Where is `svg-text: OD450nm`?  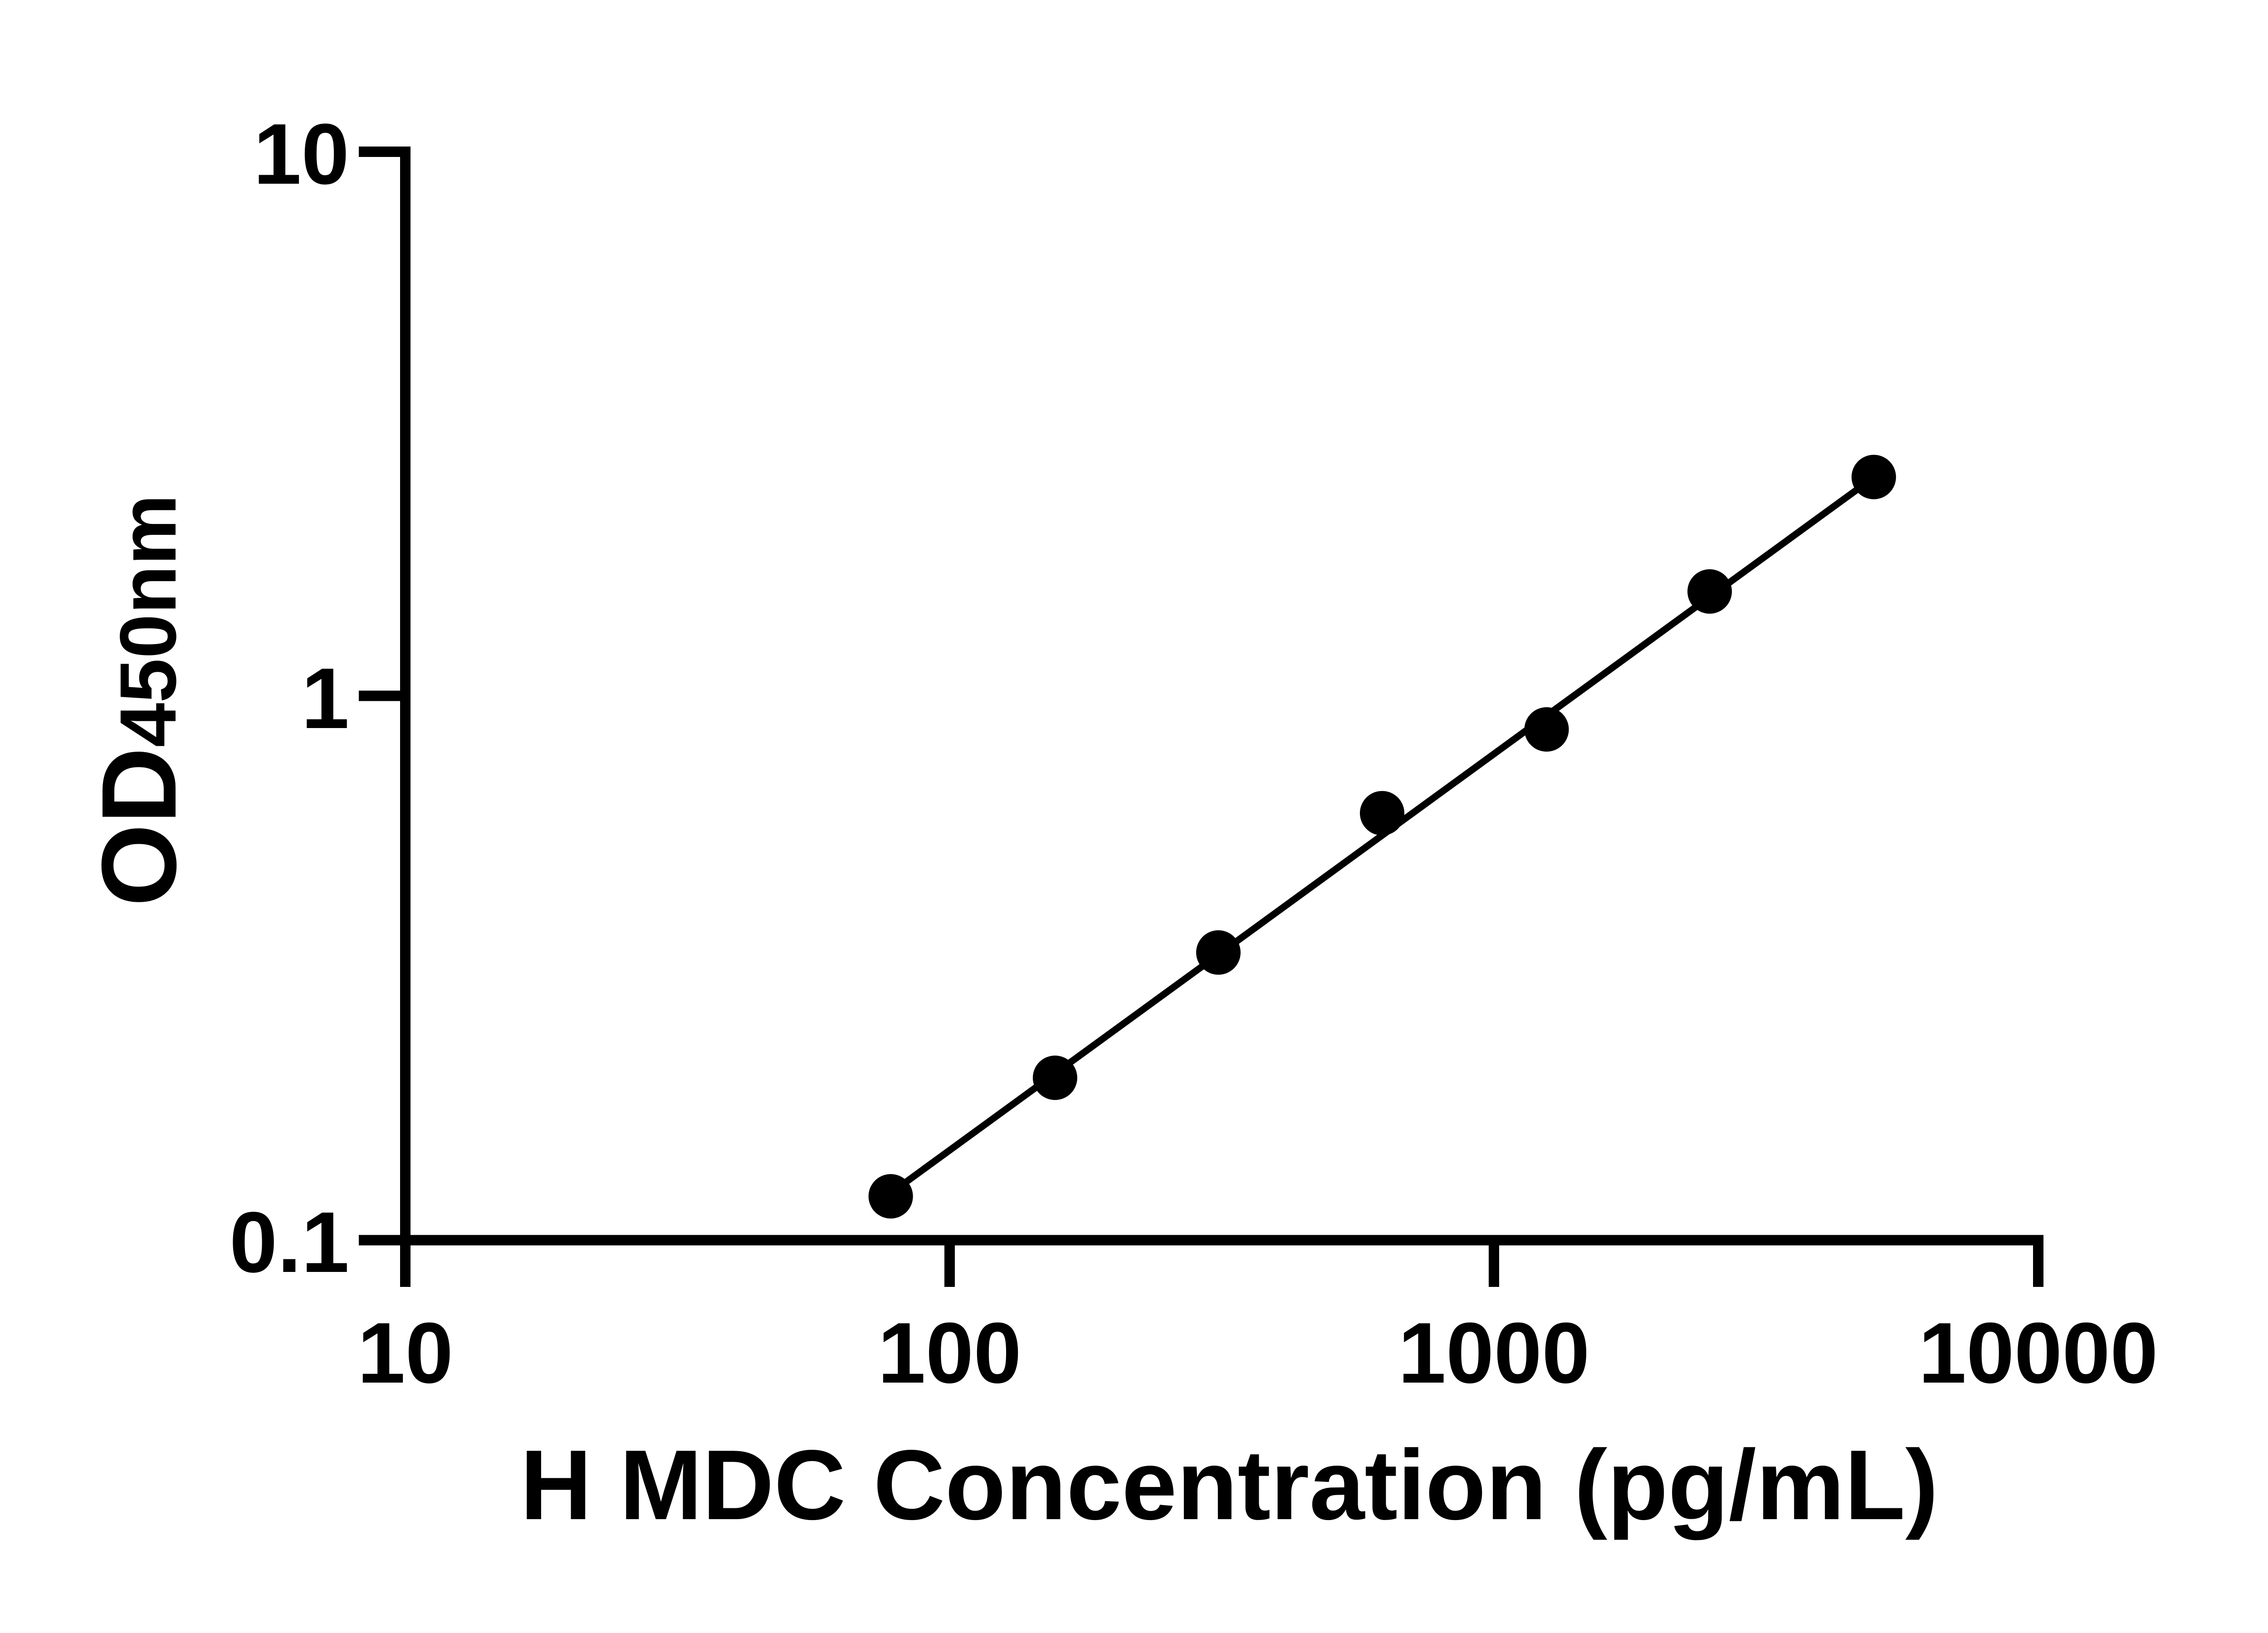
svg-text: OD450nm is located at coordinates (139, 700).